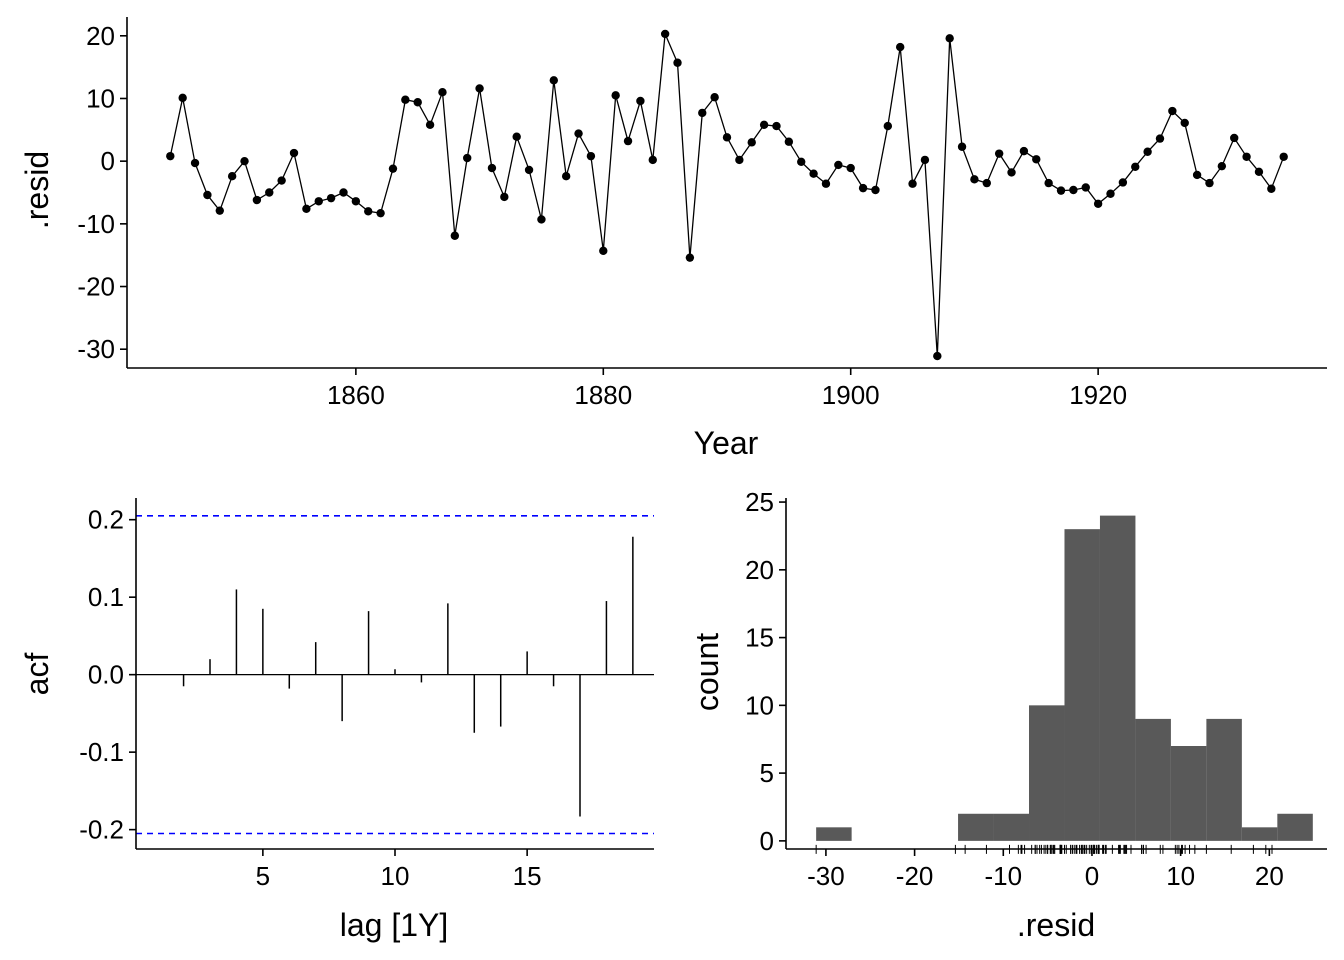 The height and width of the screenshot is (960, 1344). Describe the element at coordinates (37, 674) in the screenshot. I see `y-axis-title: acf` at that location.